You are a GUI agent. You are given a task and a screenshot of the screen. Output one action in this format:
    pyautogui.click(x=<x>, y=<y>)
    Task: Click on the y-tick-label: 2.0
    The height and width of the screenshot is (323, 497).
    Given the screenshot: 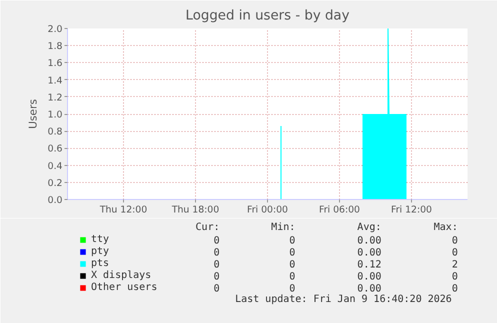 What is the action you would take?
    pyautogui.click(x=55, y=29)
    